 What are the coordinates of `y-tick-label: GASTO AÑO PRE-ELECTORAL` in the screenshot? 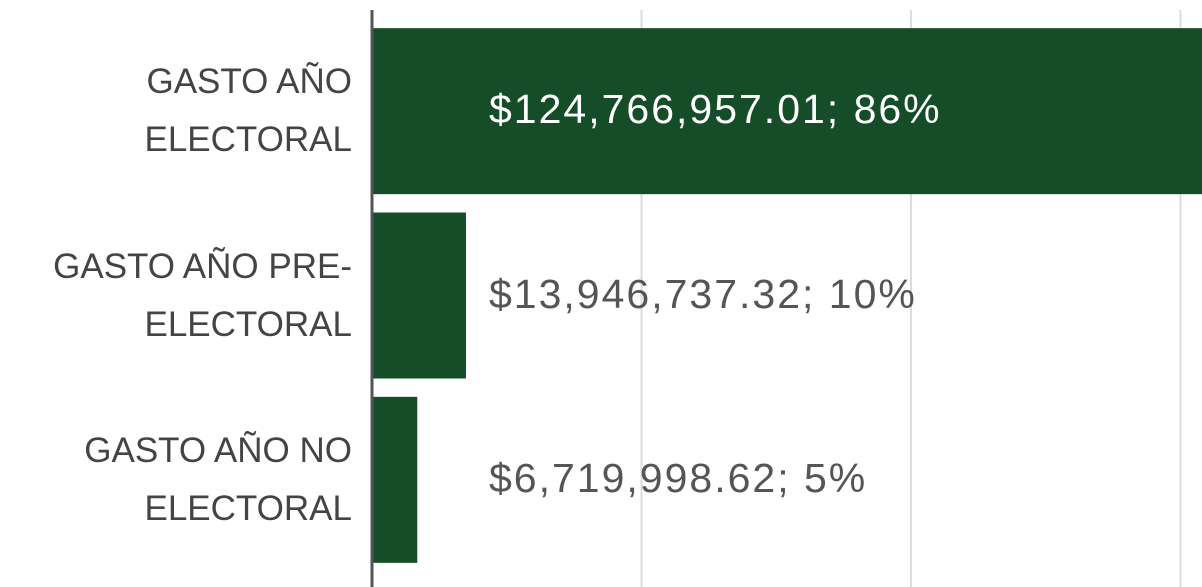 It's located at (202, 295).